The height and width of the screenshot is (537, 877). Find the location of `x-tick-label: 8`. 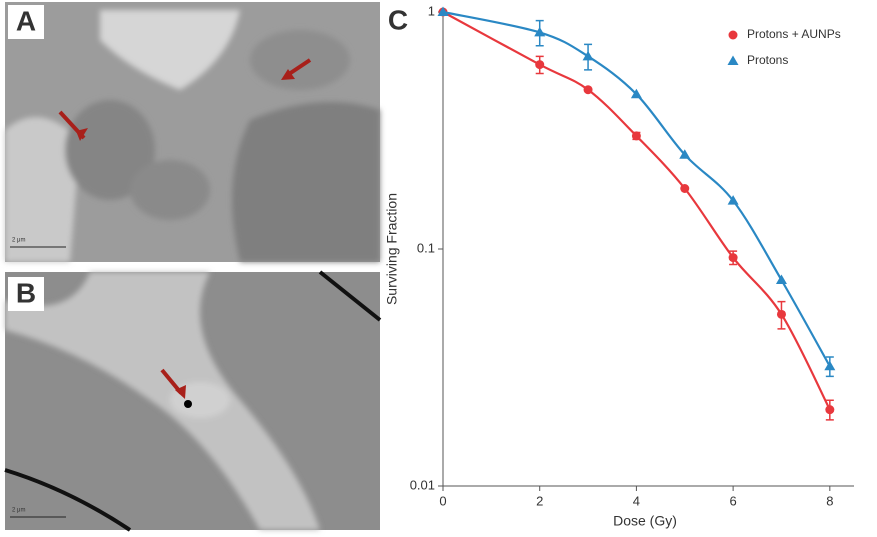

x-tick-label: 8 is located at coordinates (829, 500).